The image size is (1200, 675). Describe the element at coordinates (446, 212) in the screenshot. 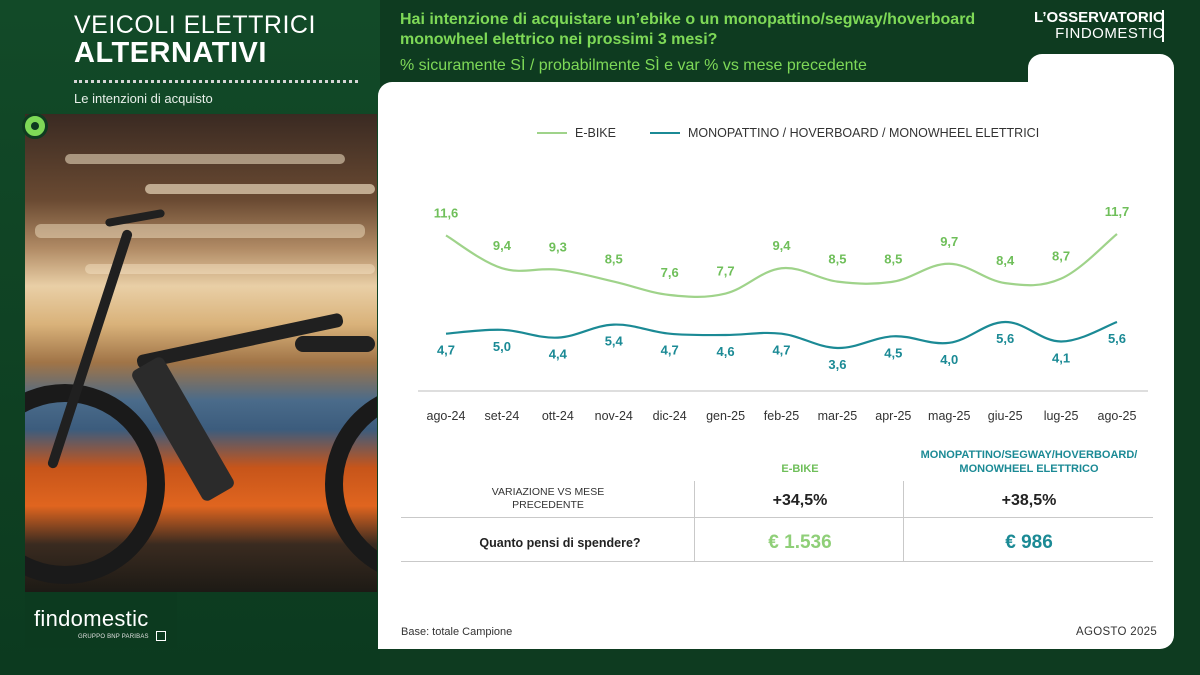

I see `data-label-ebike: 11,6` at that location.